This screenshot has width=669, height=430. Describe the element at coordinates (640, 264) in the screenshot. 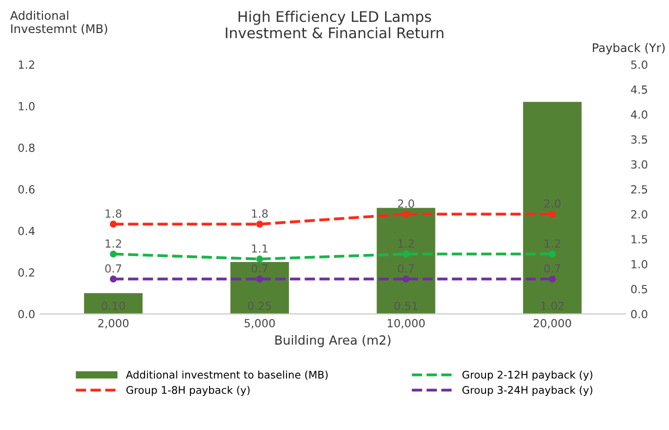

I see `y2-tick-label: 1.0` at that location.